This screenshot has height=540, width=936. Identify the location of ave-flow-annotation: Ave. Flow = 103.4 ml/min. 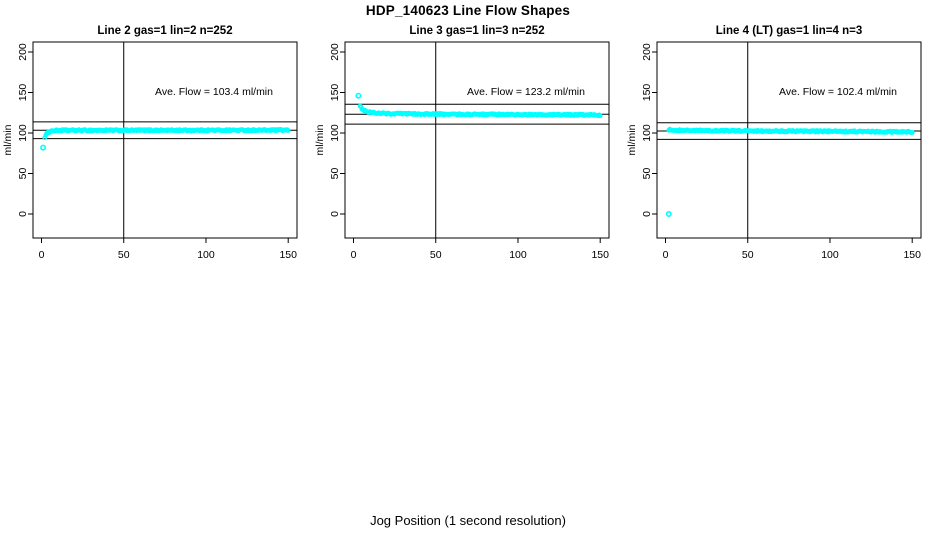
(214, 92).